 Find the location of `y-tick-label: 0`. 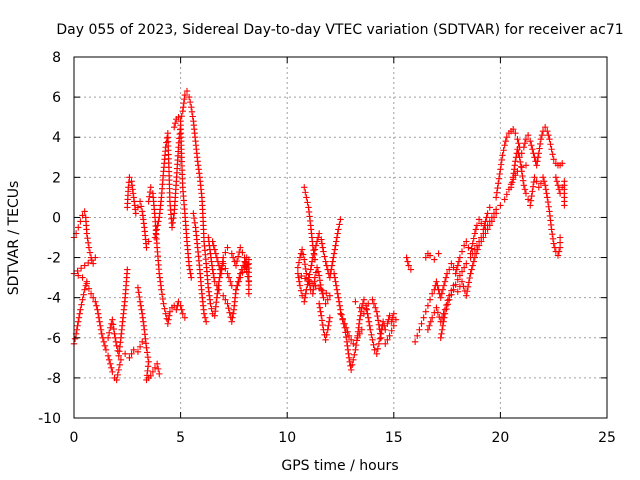

y-tick-label: 0 is located at coordinates (56, 218).